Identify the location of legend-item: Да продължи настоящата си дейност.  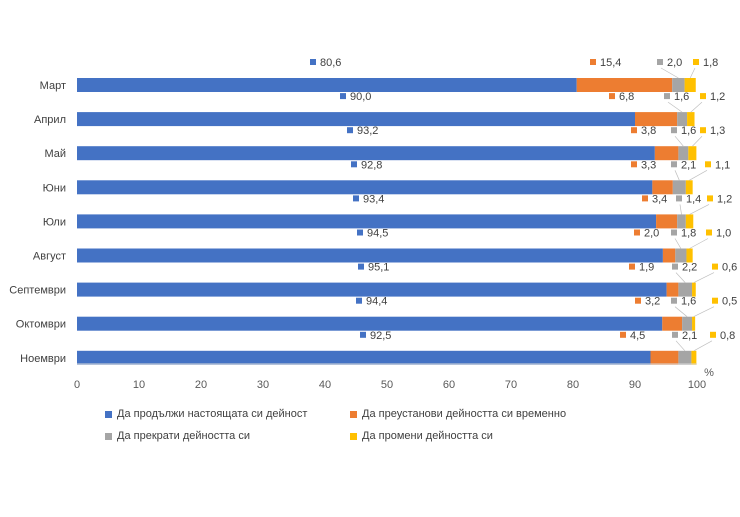
(206, 414).